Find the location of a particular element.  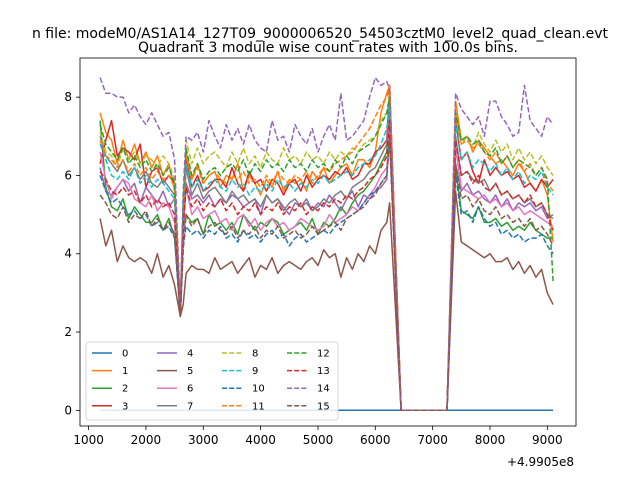

x-tick-label: 6000 is located at coordinates (375, 440).